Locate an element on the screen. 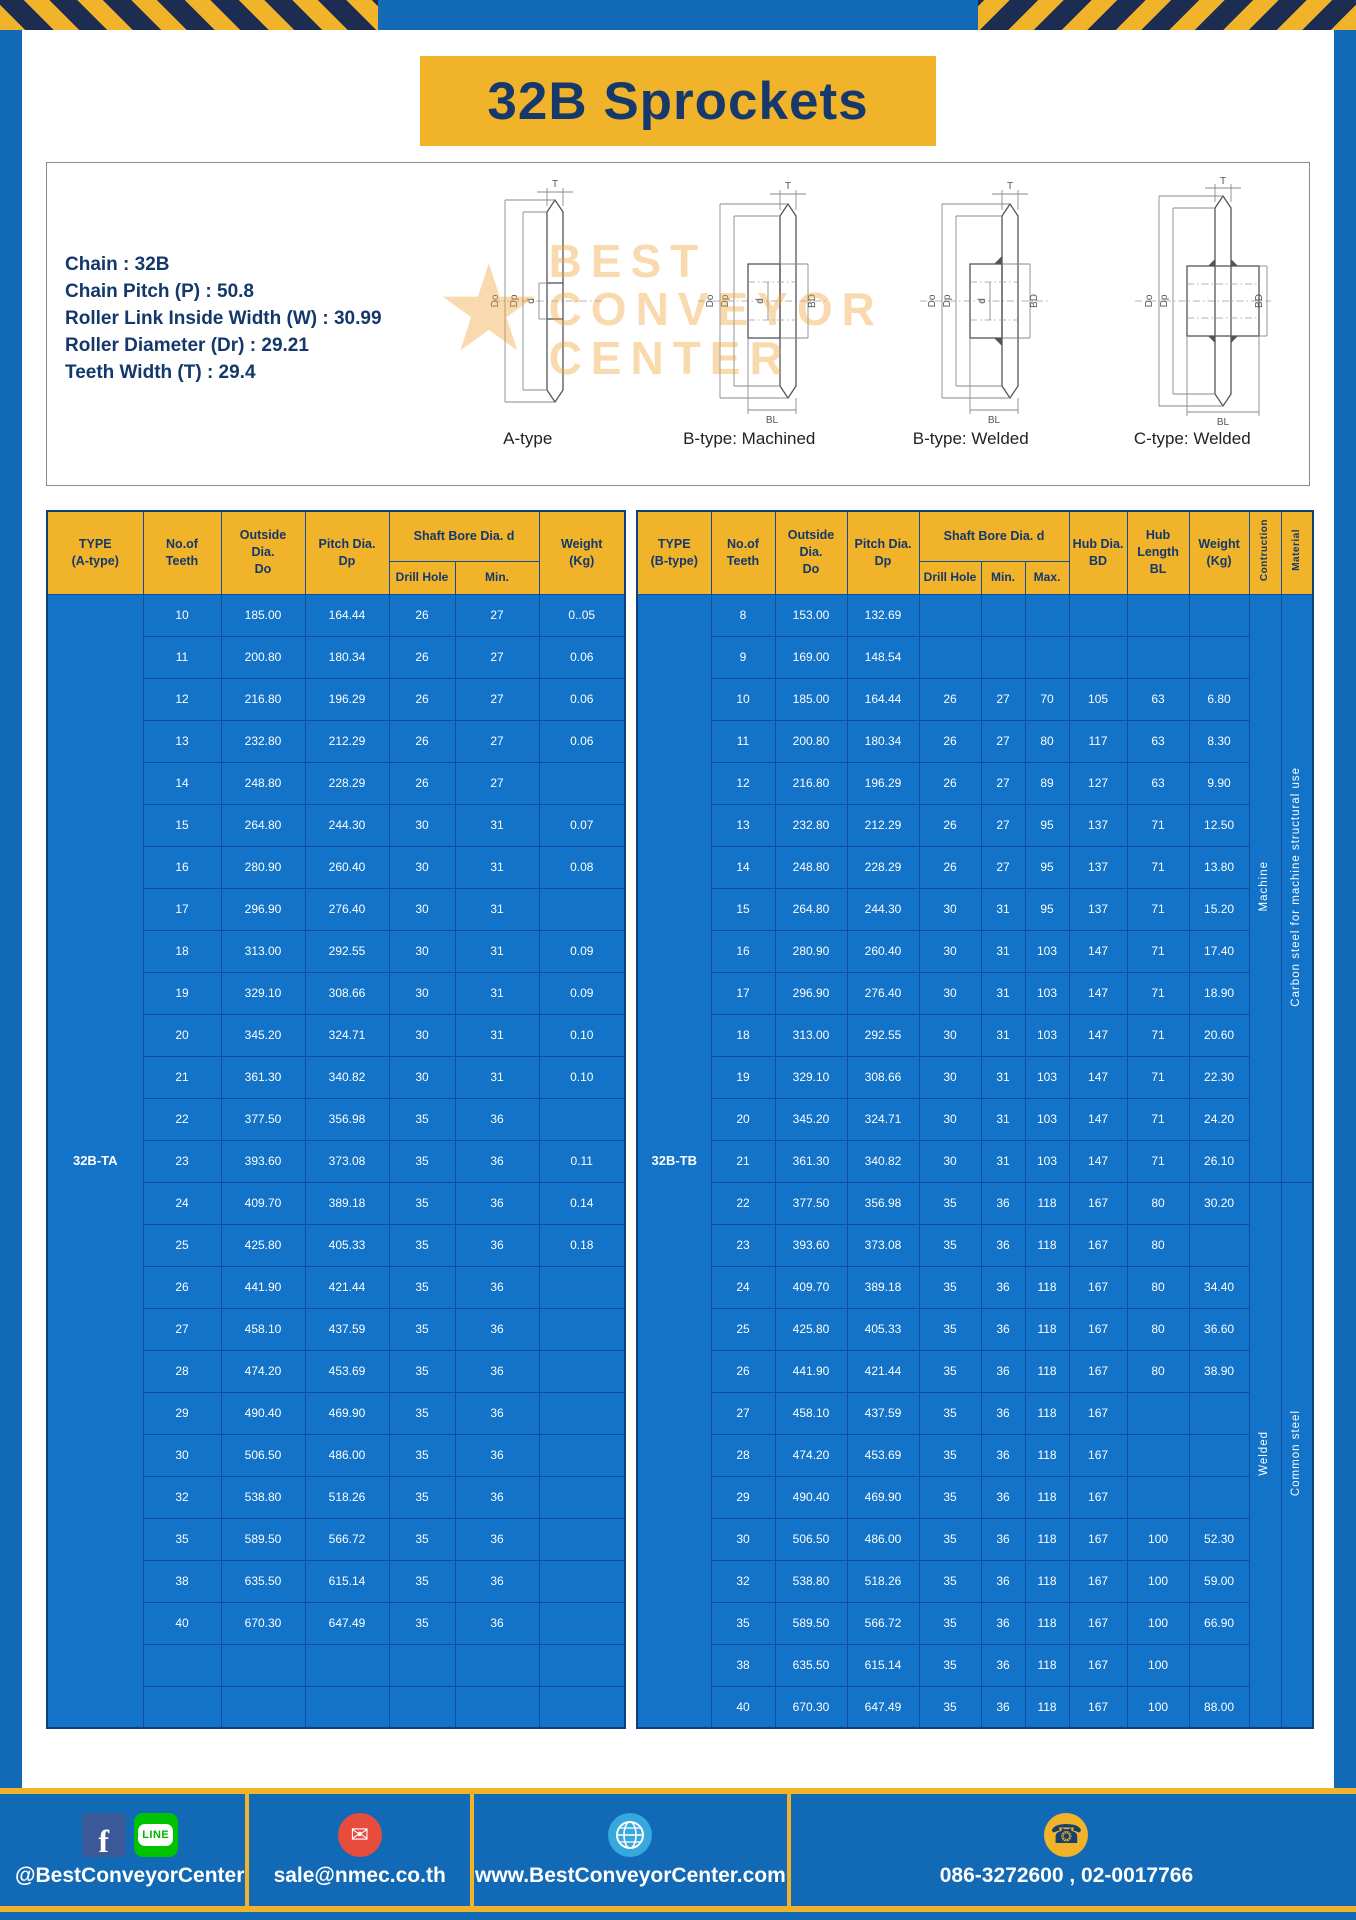  data-cell: 80 is located at coordinates (1158, 1203).